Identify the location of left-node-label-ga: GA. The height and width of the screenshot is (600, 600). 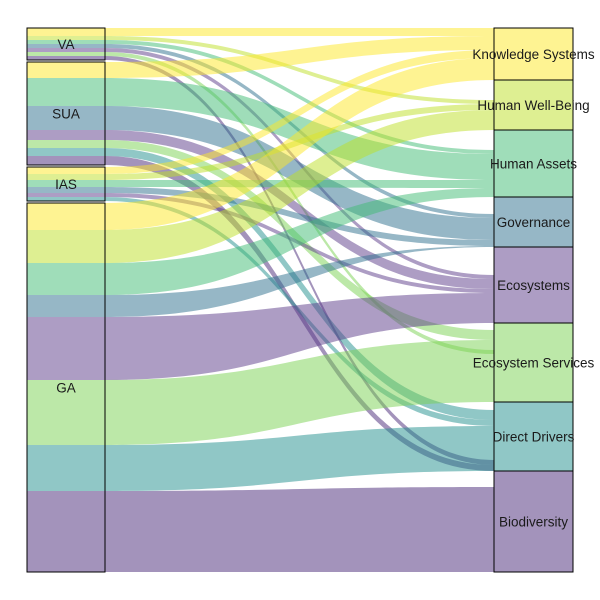
(66, 388).